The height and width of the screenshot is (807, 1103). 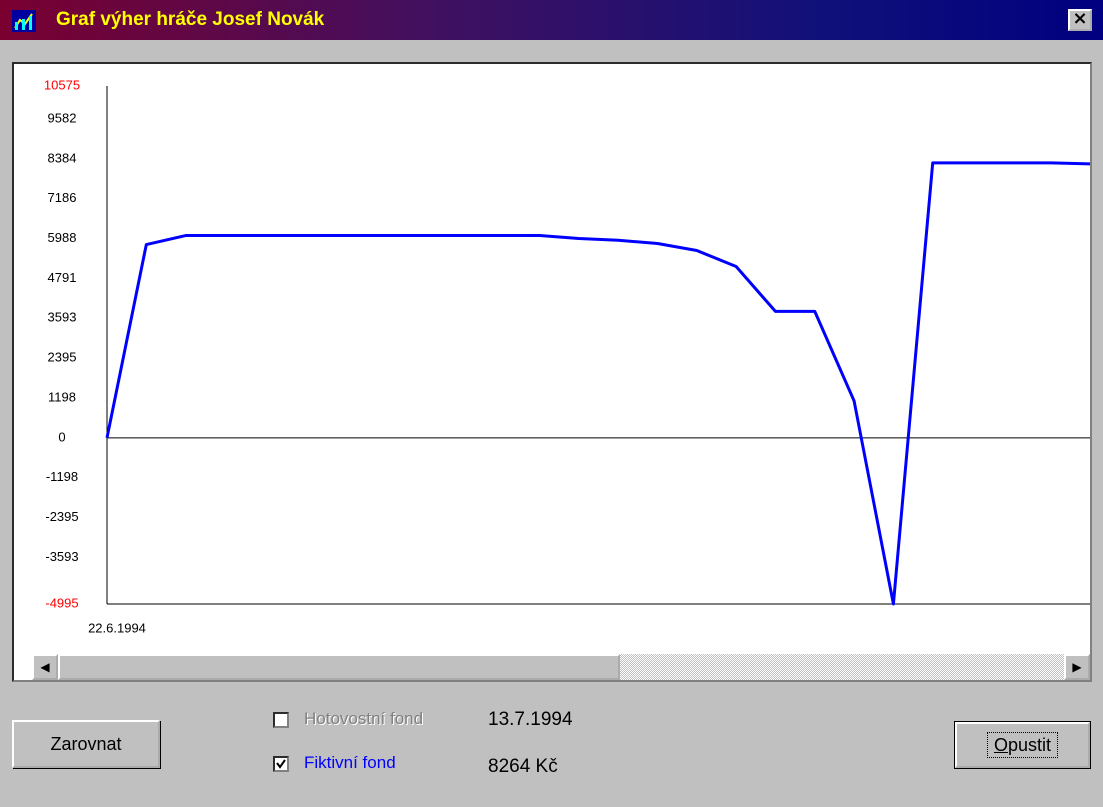 What do you see at coordinates (62, 84) in the screenshot?
I see `y-tick-label: 10575` at bounding box center [62, 84].